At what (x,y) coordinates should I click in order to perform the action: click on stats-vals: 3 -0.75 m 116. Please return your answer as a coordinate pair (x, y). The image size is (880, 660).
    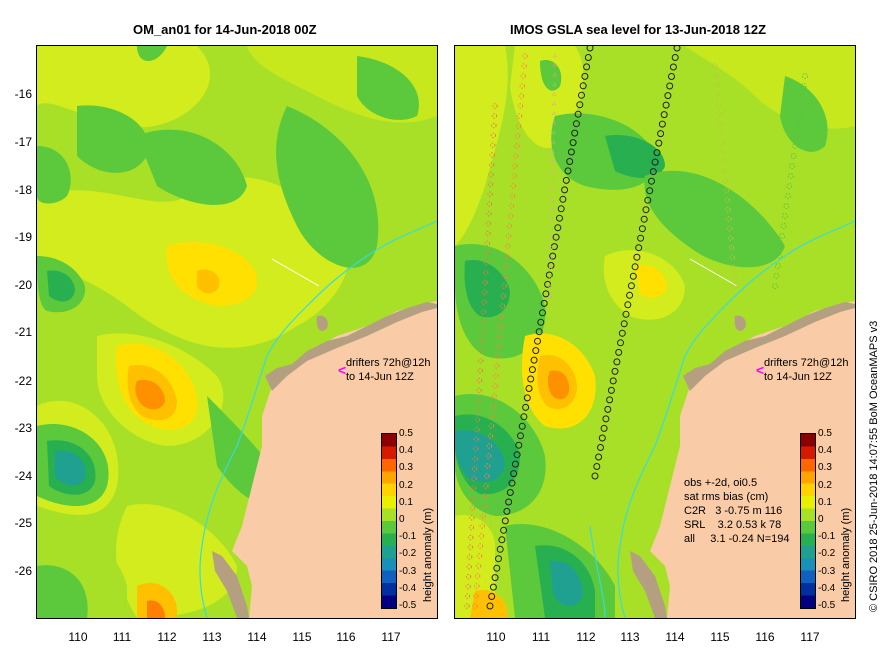
    Looking at the image, I should click on (749, 511).